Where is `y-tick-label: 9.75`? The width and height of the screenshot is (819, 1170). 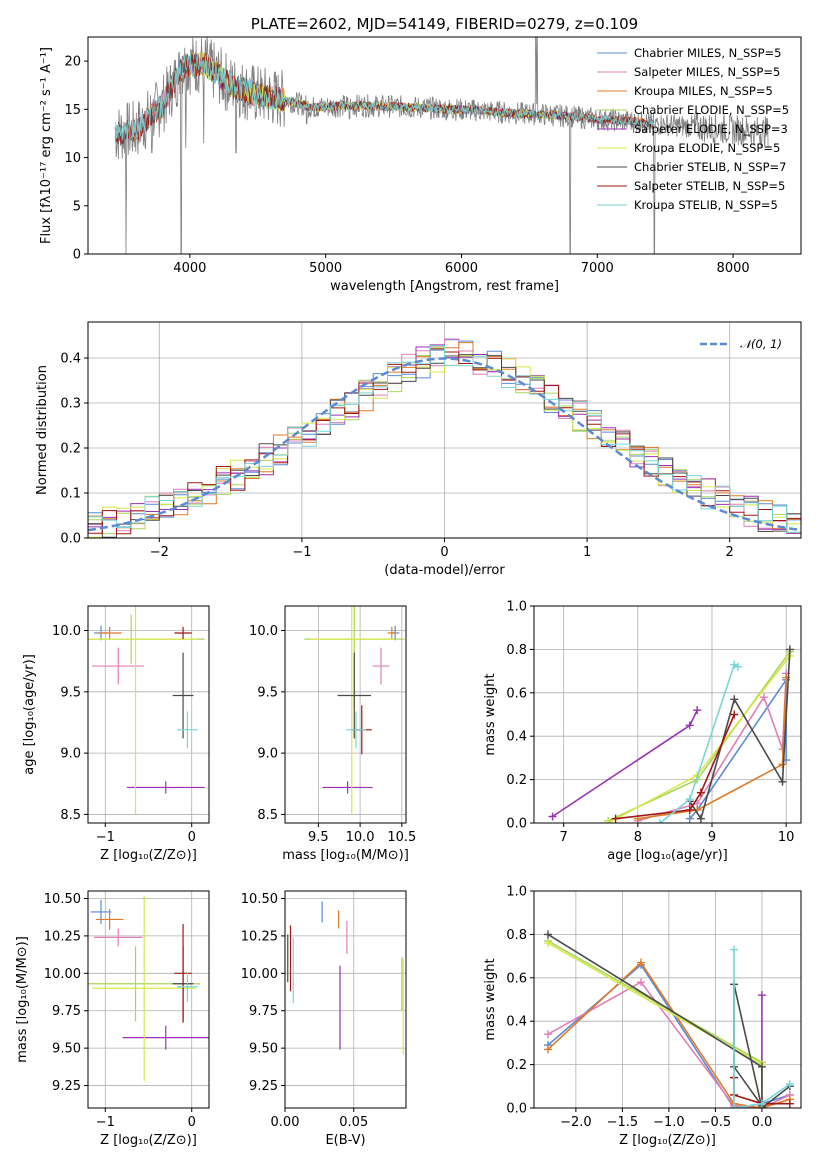 y-tick-label: 9.75 is located at coordinates (66, 1011).